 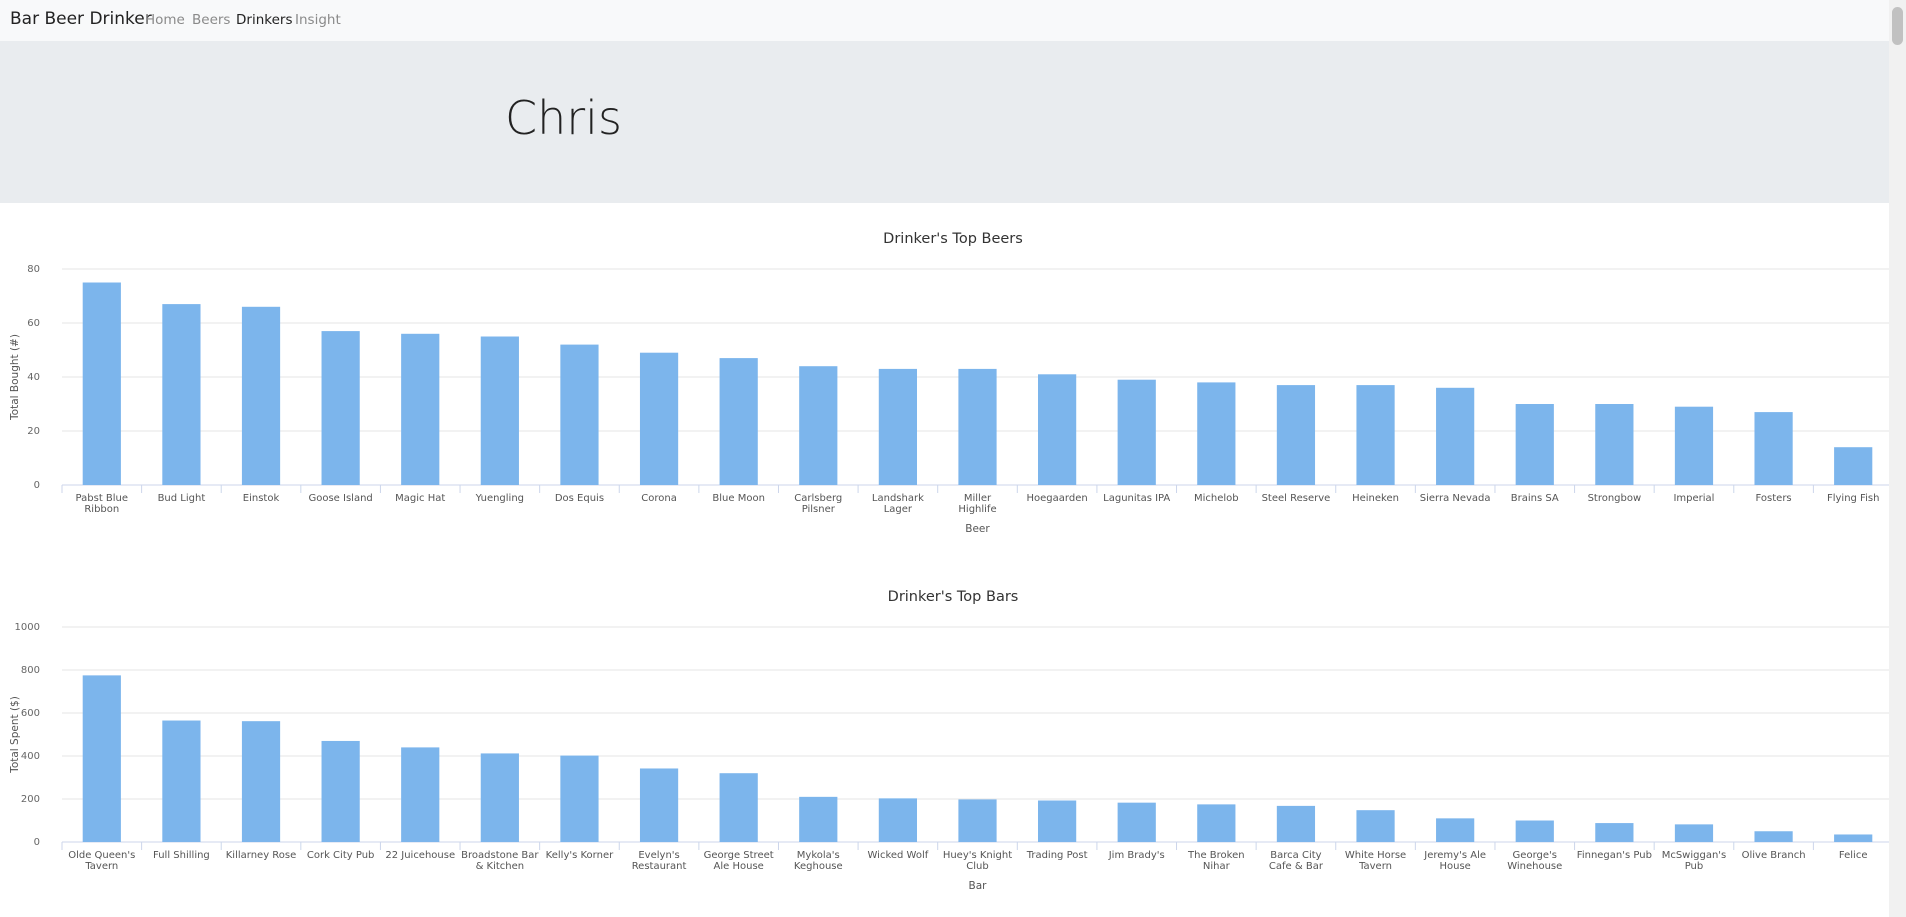 I want to click on y-axis-title: Total Bought (#), so click(x=15, y=377).